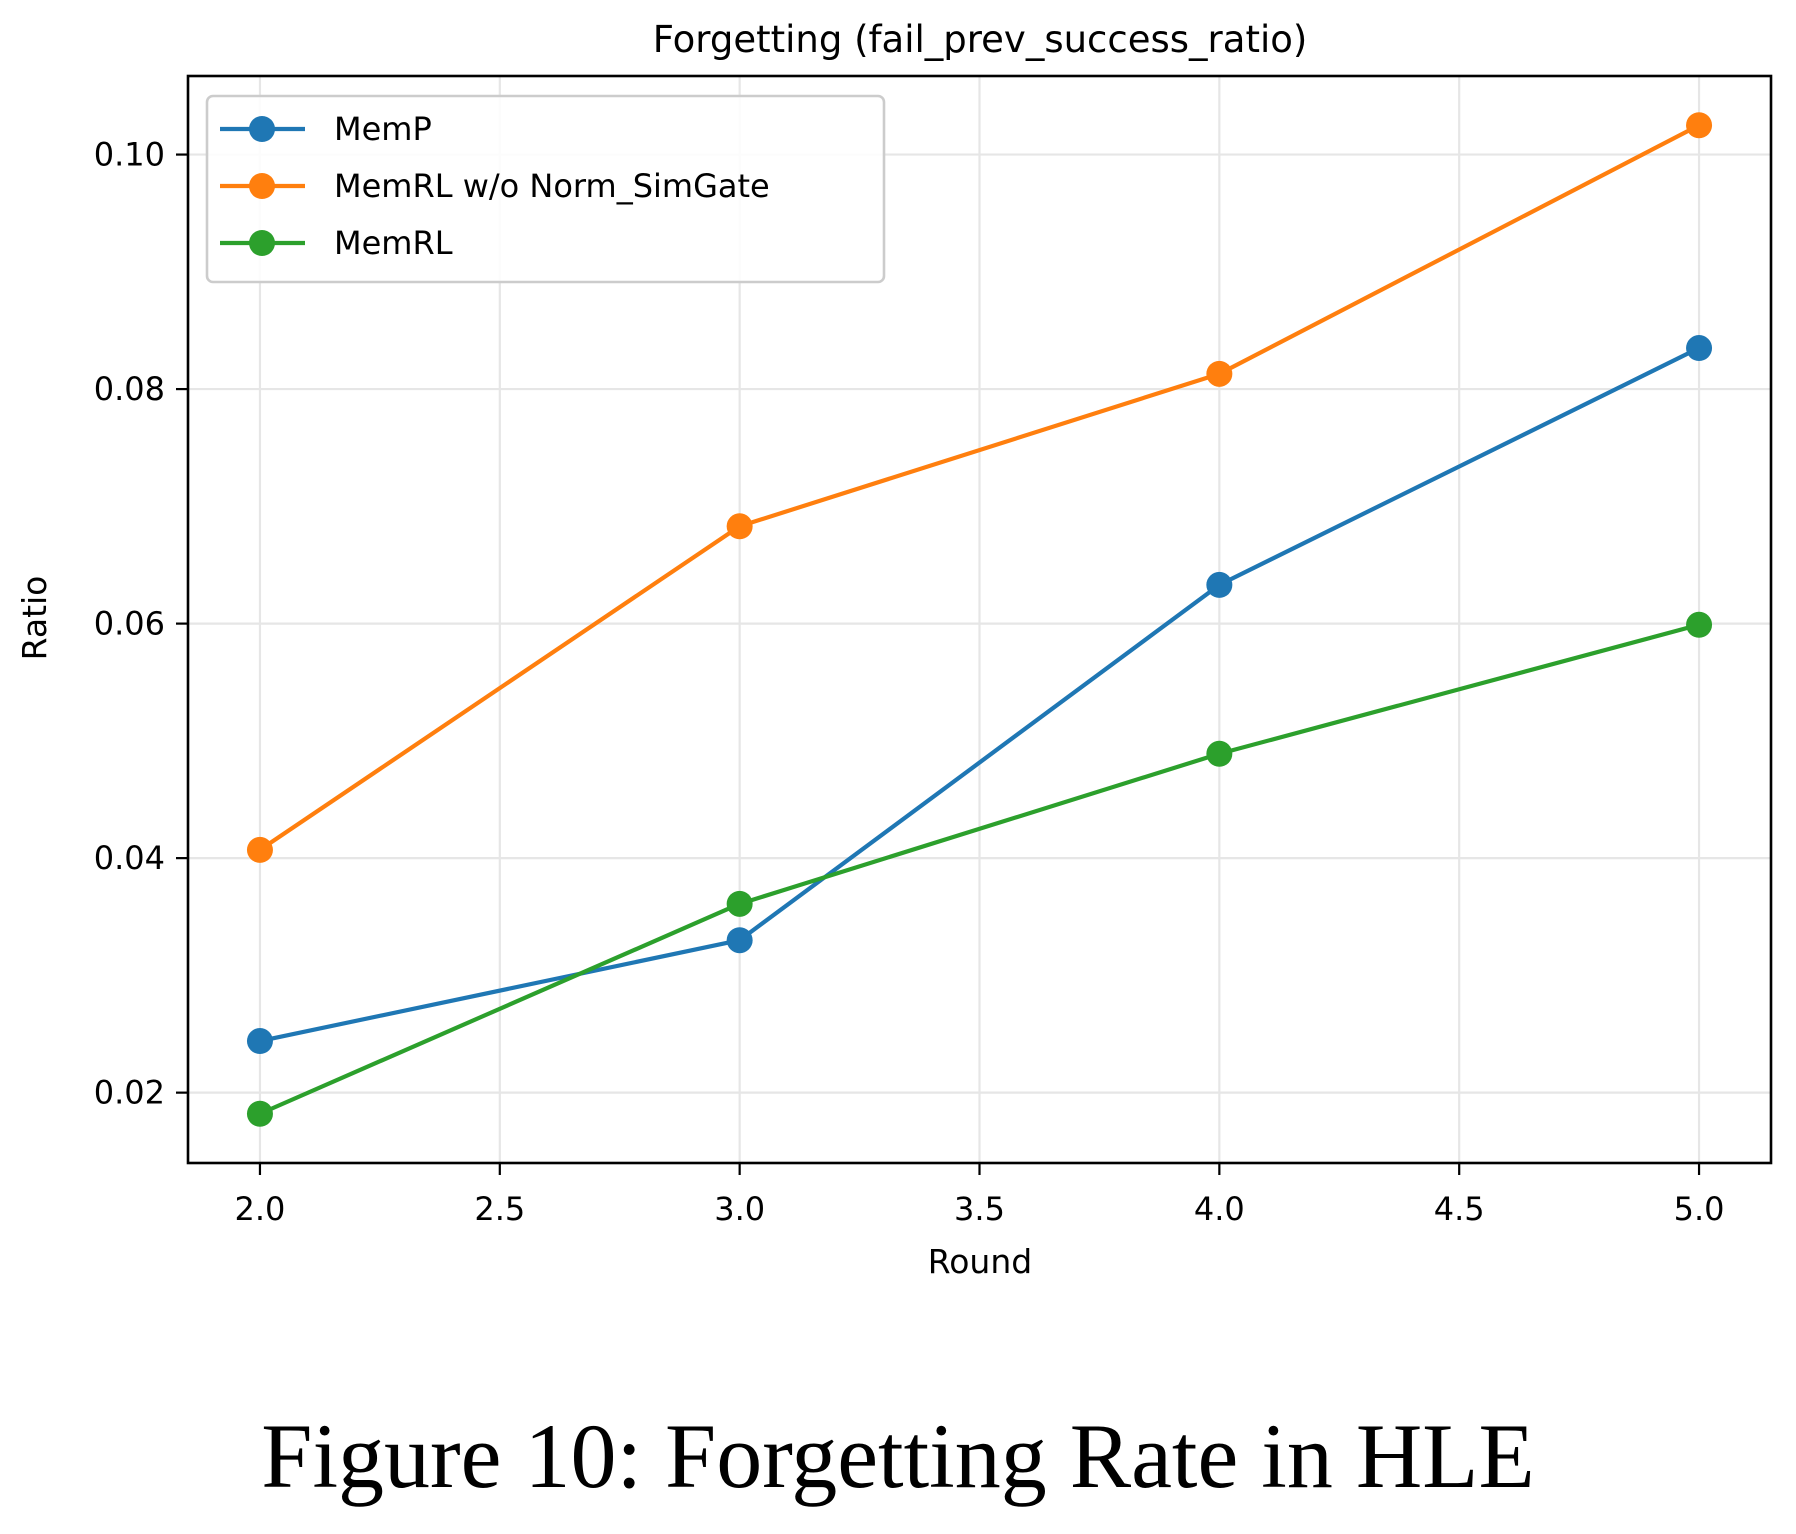 Image resolution: width=1796 pixels, height=1534 pixels. Describe the element at coordinates (898, 1456) in the screenshot. I see `figure-caption: Figure 10: Forgetting Rate in HLE` at that location.